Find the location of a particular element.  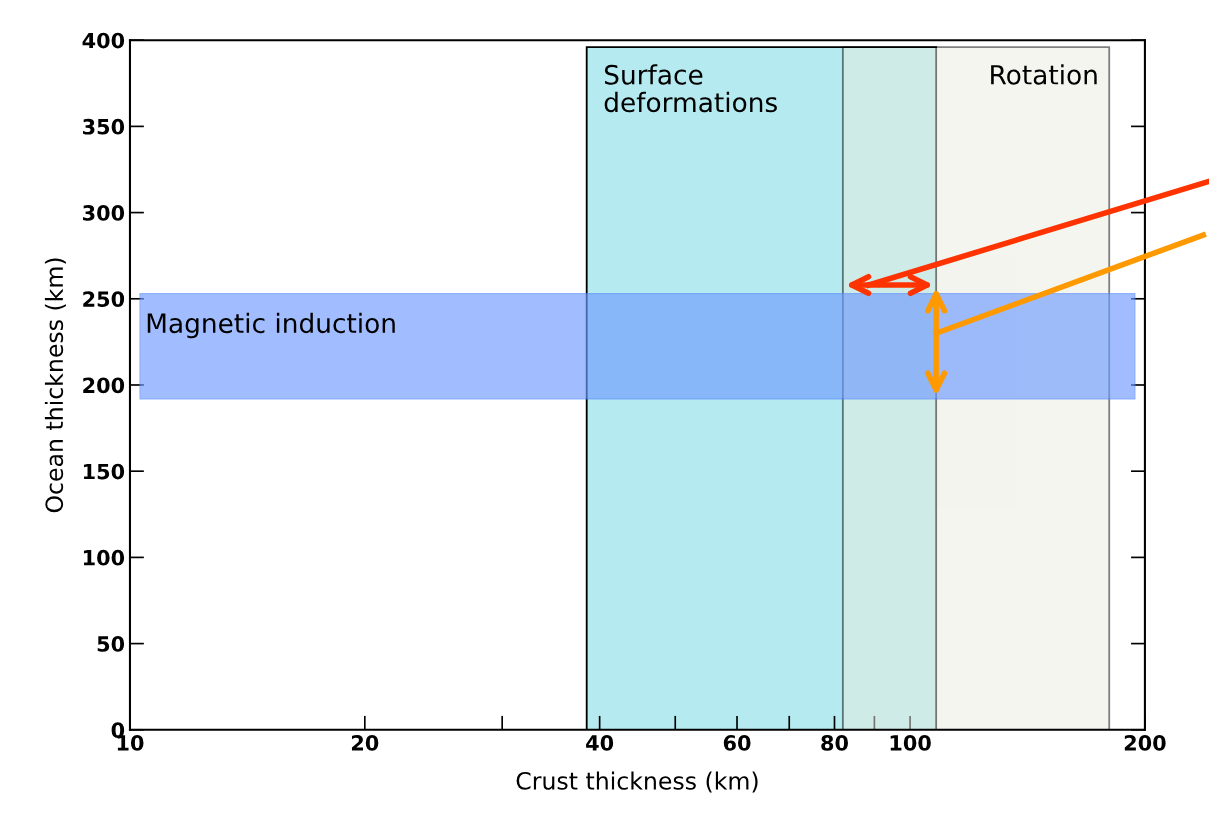

band-label: Surface deformations is located at coordinates (690, 88).